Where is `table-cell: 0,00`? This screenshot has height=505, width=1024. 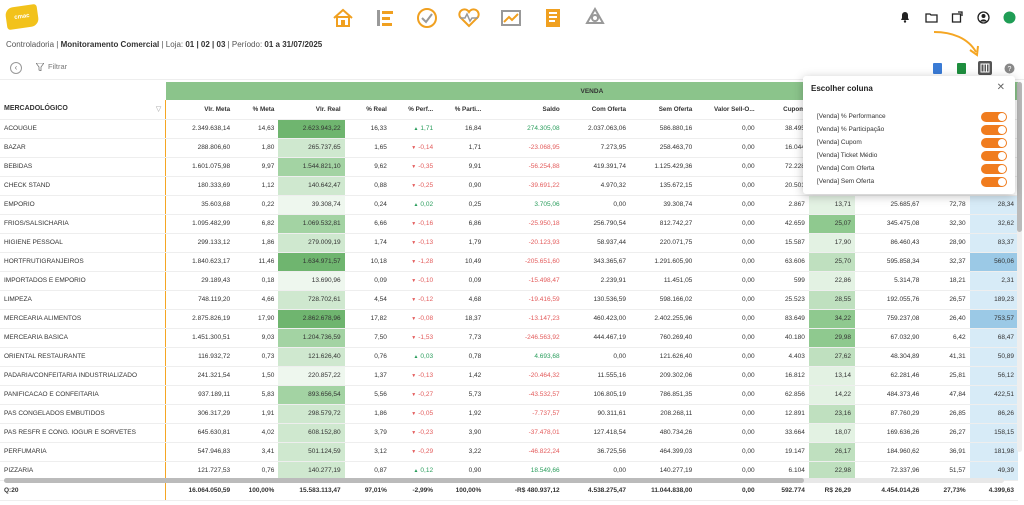
table-cell: 0,00 is located at coordinates (727, 148).